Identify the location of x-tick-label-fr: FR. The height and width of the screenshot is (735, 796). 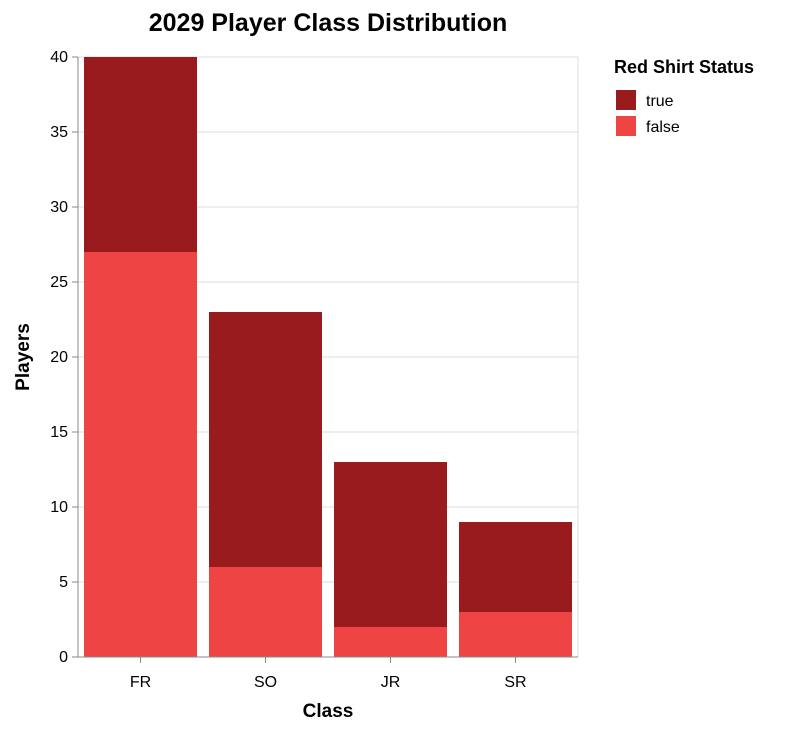
(140, 682).